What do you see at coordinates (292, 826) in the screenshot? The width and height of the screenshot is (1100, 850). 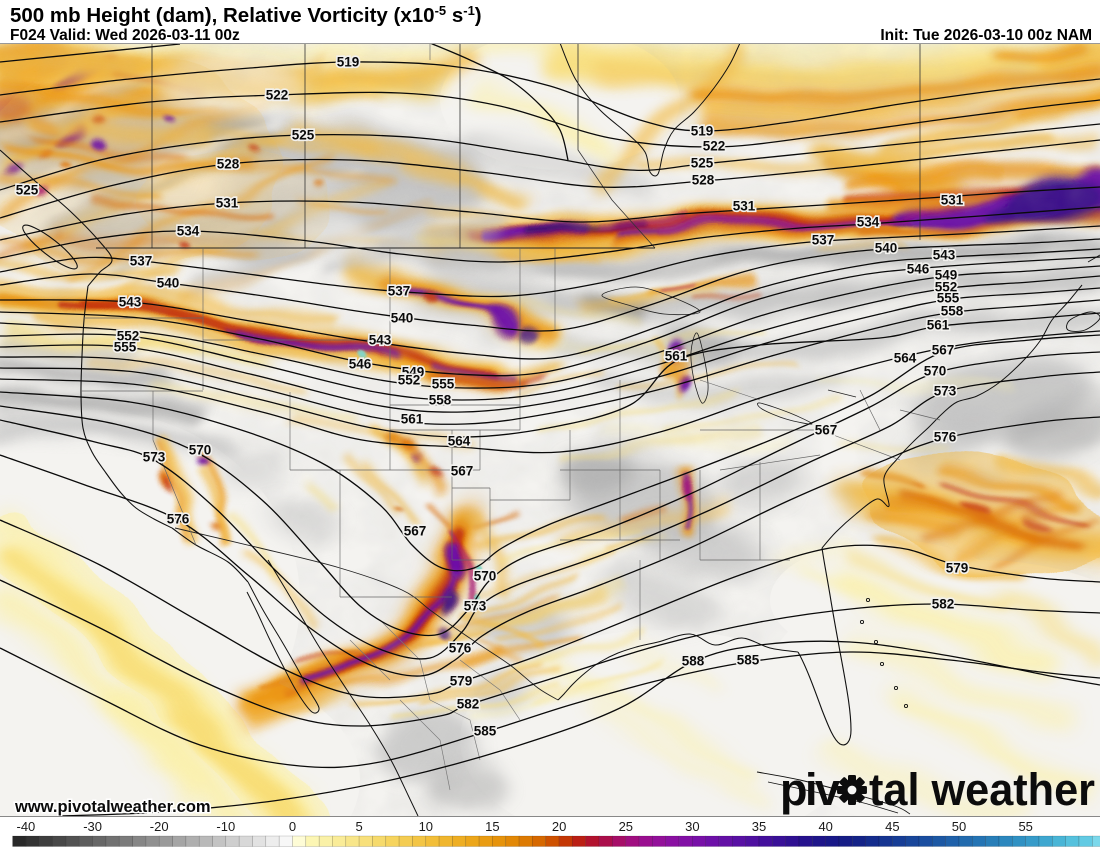 I see `svg-text: 0` at bounding box center [292, 826].